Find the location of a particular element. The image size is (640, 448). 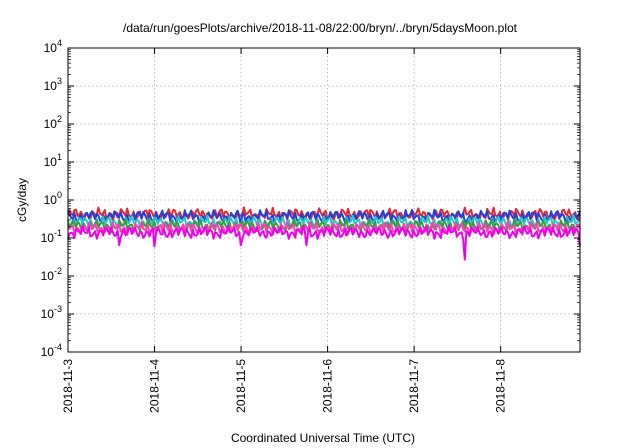

x-tick-label: 2018-11-7 is located at coordinates (414, 386).